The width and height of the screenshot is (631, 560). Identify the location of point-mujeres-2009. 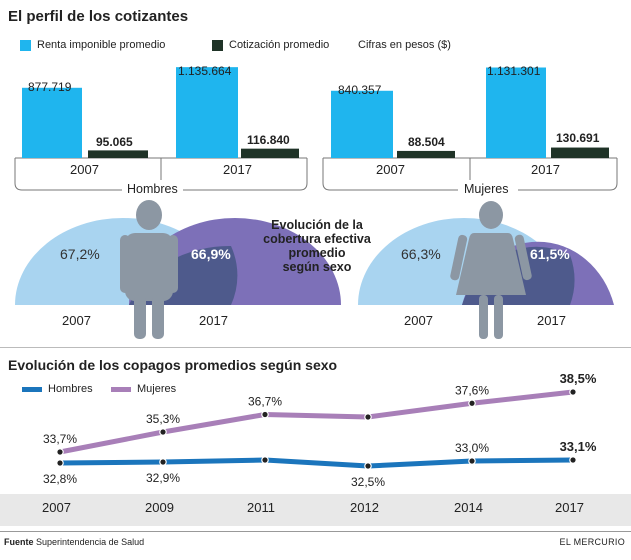
(163, 432).